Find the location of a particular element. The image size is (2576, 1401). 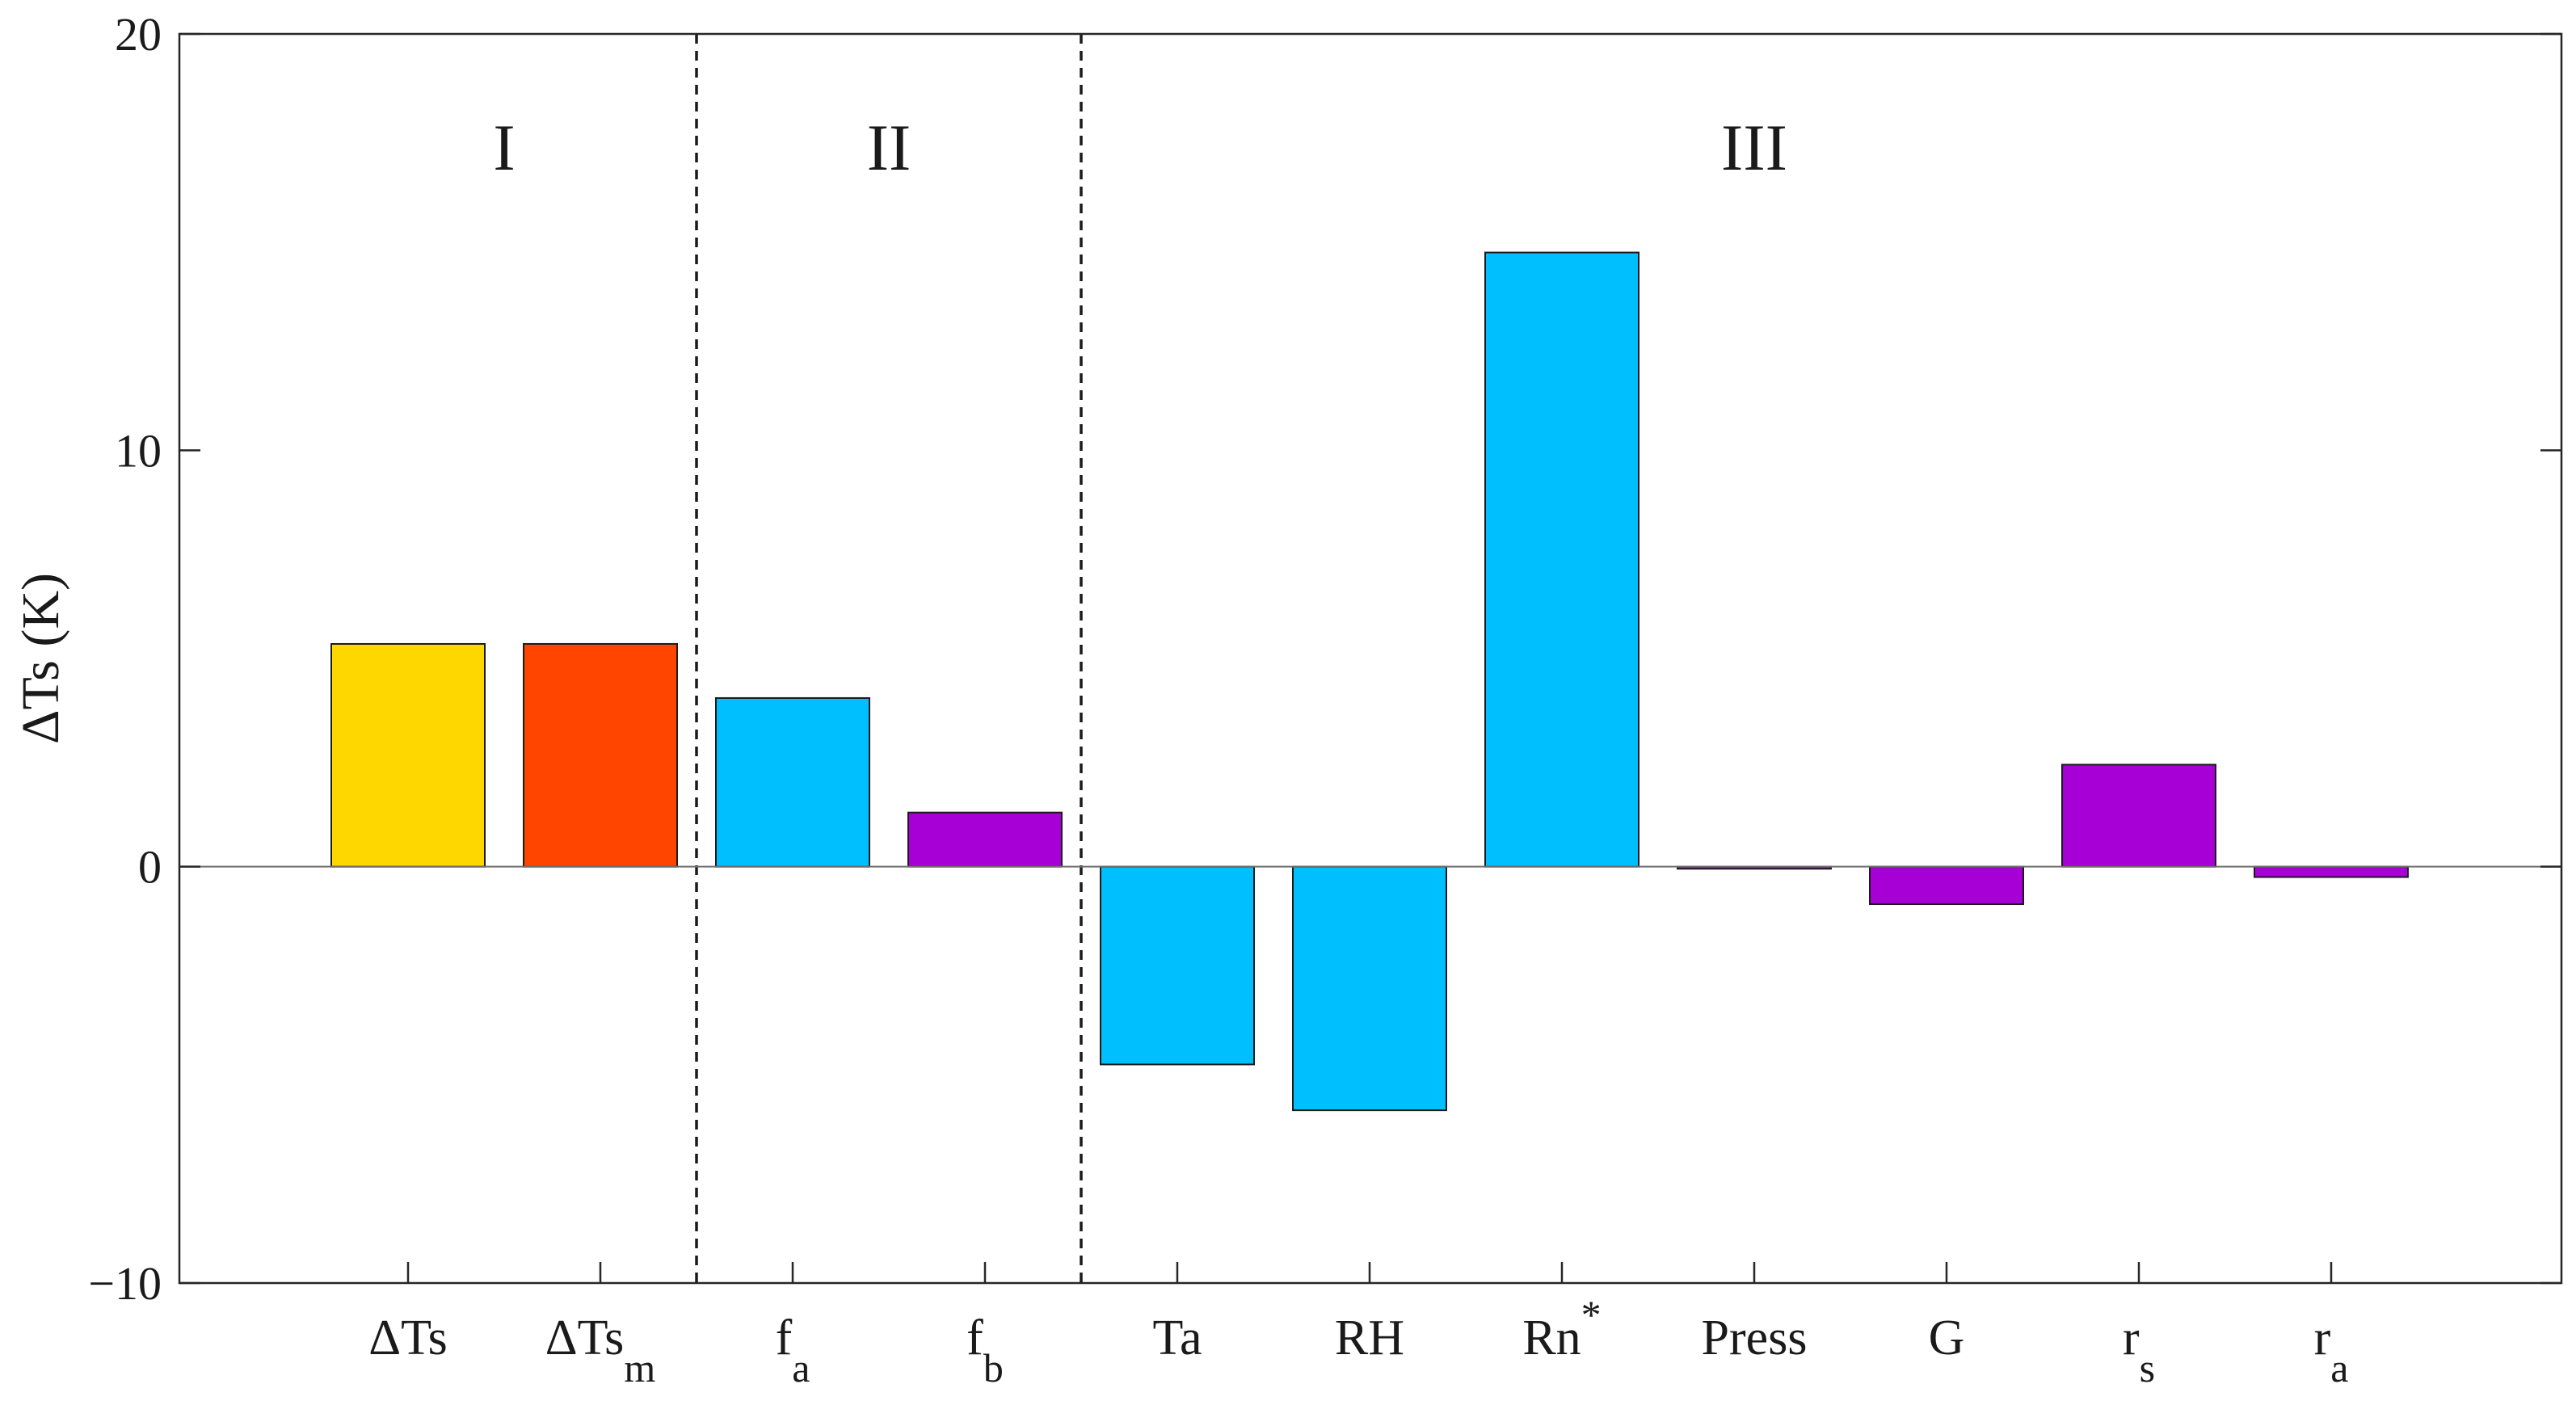

y-axis-title: ΔTs (K) is located at coordinates (40, 658).